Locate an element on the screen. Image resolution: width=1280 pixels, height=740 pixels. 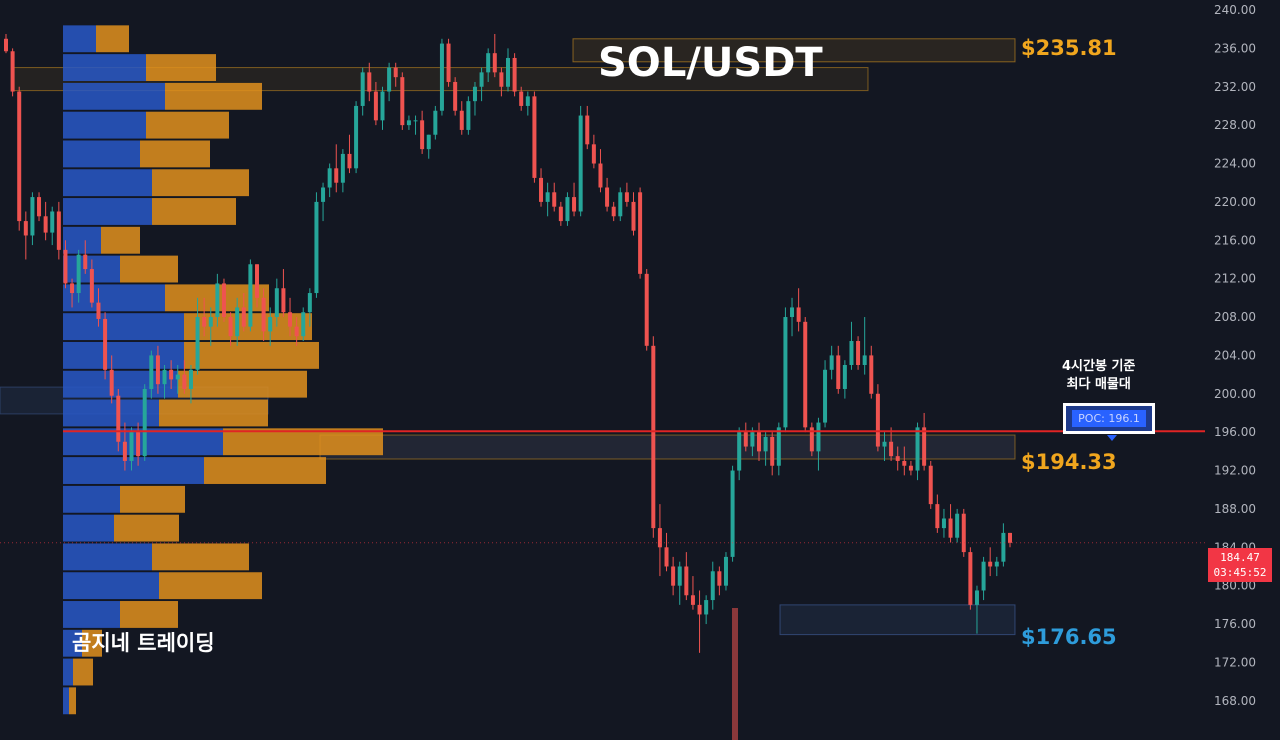
poc-note-line1: 4시간봉 기준 is located at coordinates (1099, 366).